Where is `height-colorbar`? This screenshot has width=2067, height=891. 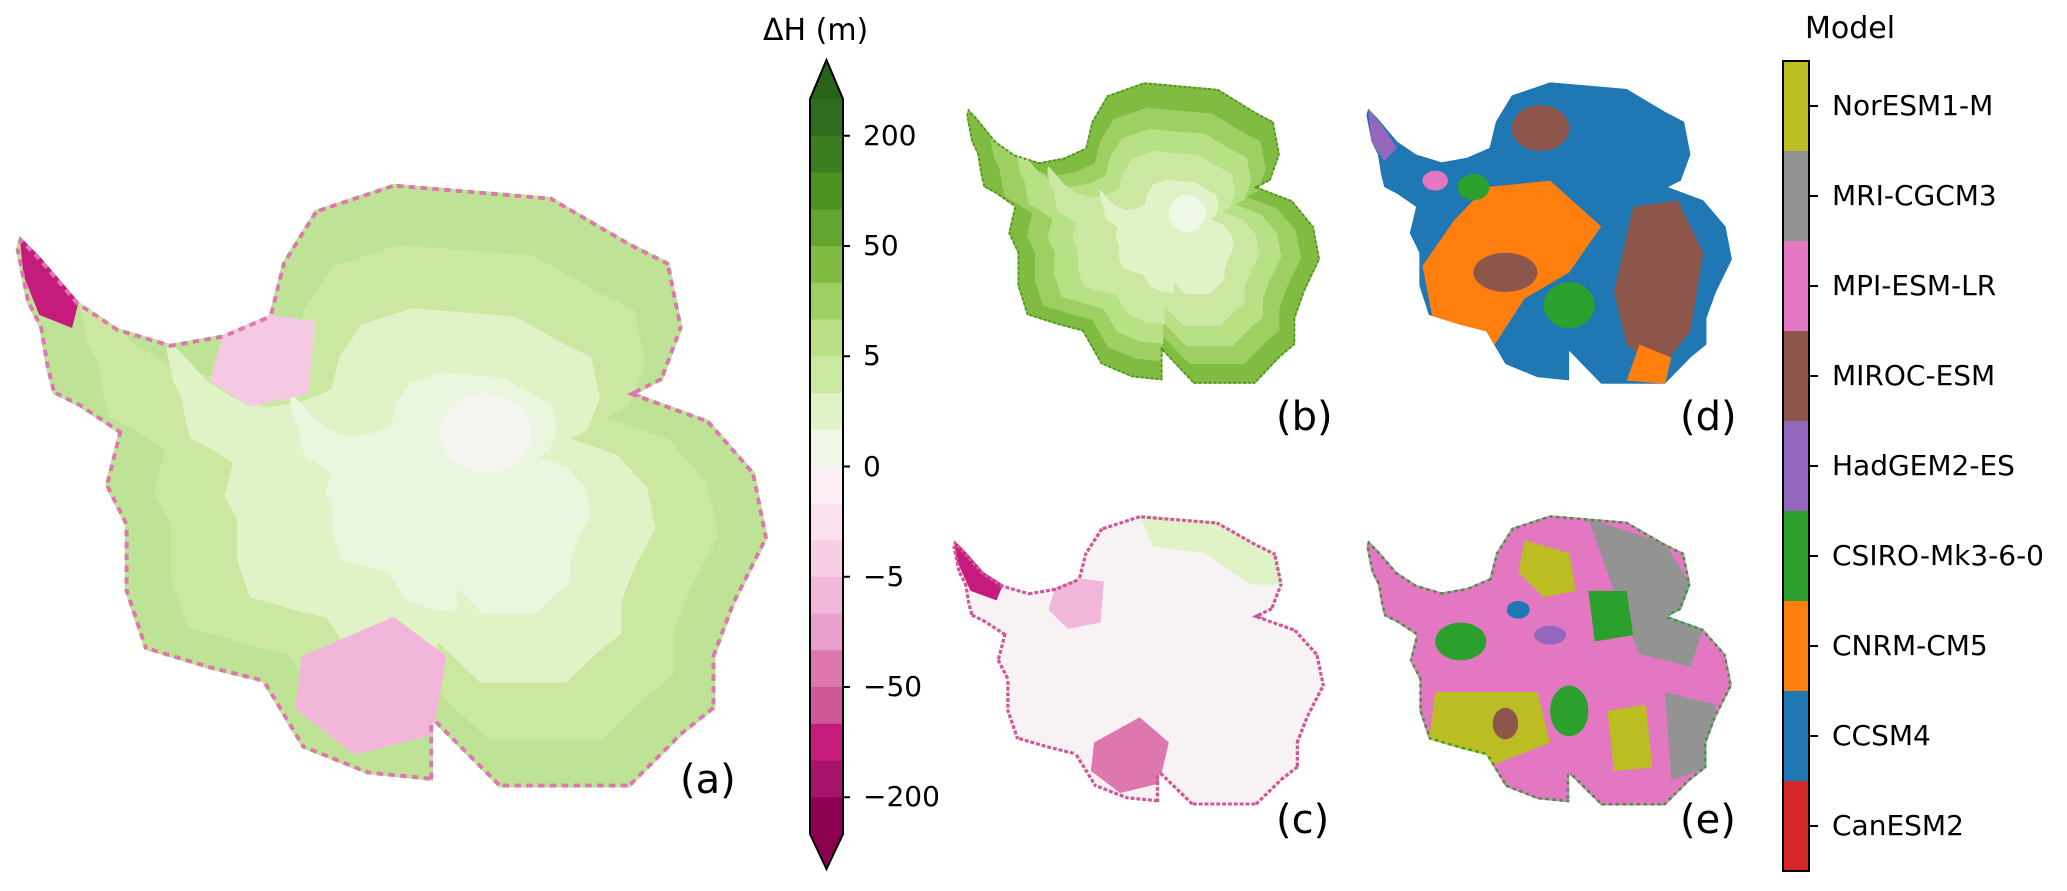 height-colorbar is located at coordinates (829, 464).